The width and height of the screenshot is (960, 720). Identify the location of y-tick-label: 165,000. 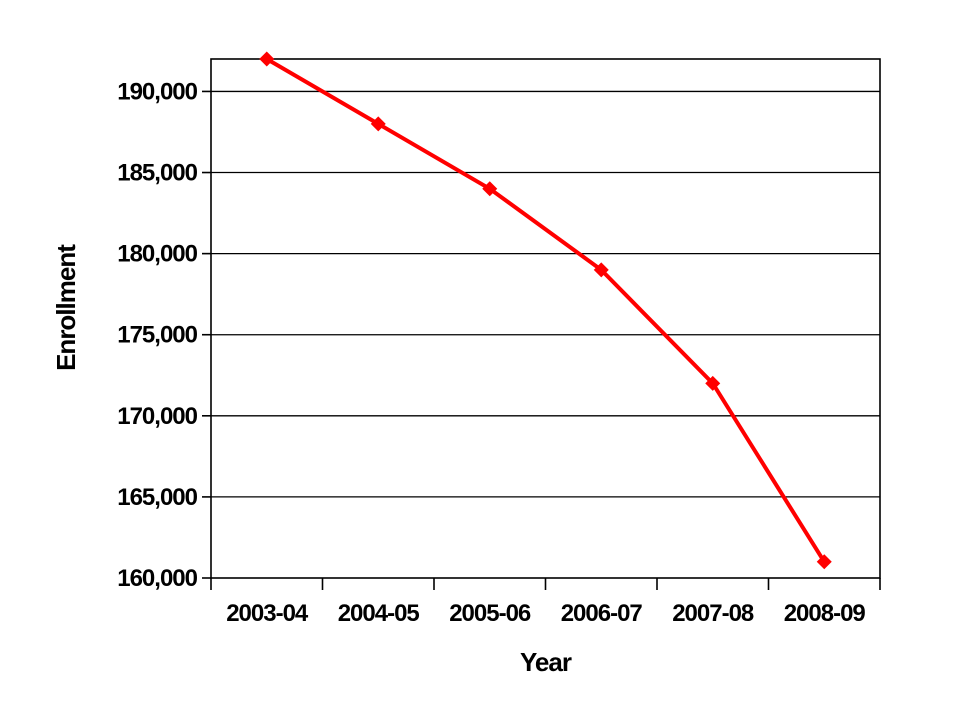
(157, 497).